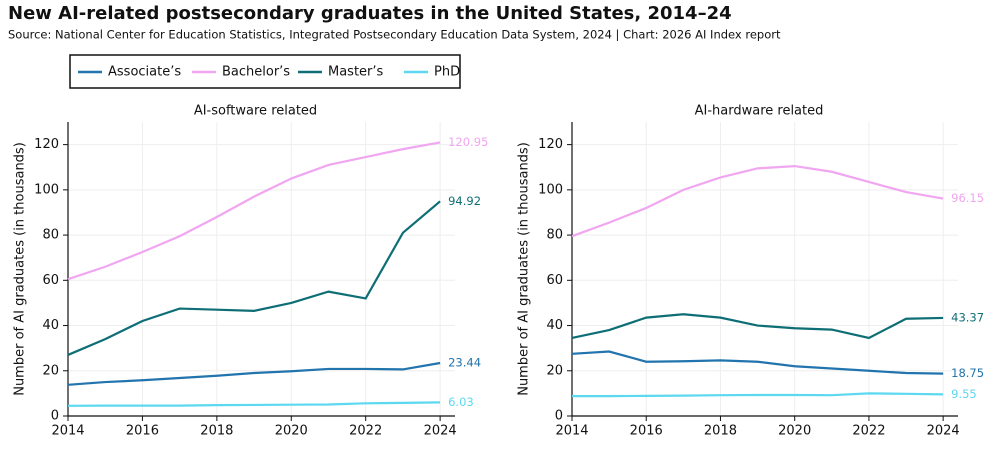 The width and height of the screenshot is (1000, 456). What do you see at coordinates (256, 72) in the screenshot?
I see `legend-label: Bachelor’s` at bounding box center [256, 72].